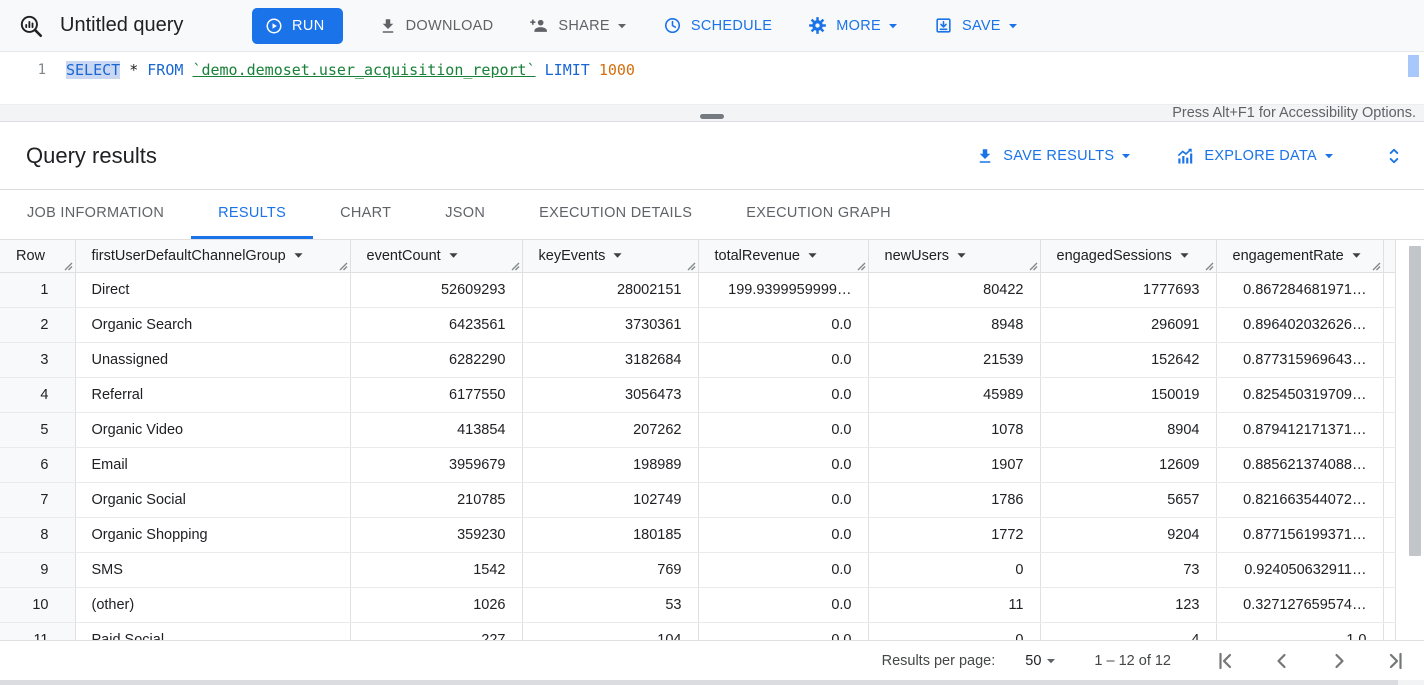 The width and height of the screenshot is (1424, 685). Describe the element at coordinates (1128, 395) in the screenshot. I see `data-cell: 150019` at that location.